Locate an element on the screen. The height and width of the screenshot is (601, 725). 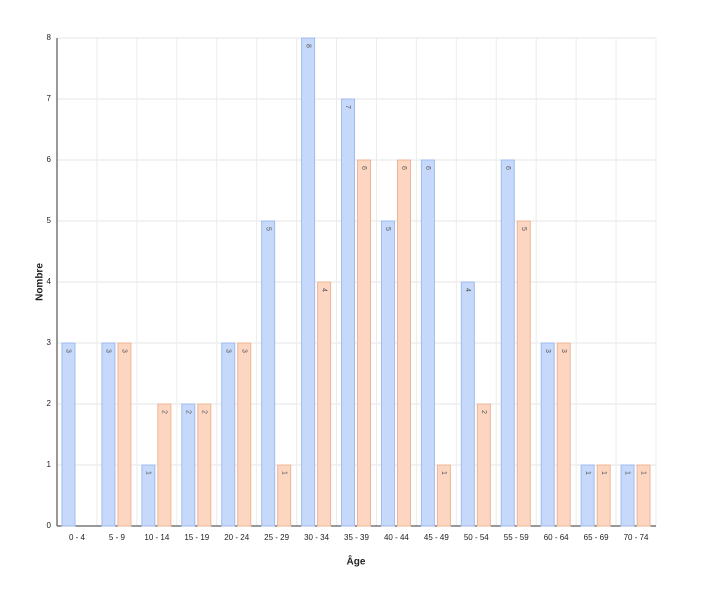
x-tick-label: 60 - 64 is located at coordinates (556, 537).